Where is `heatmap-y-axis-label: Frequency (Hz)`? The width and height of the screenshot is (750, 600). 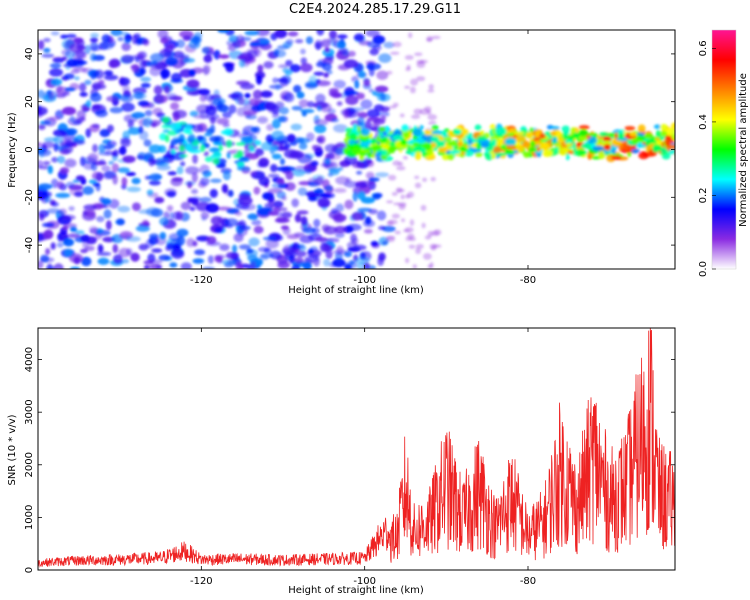
heatmap-y-axis-label: Frequency (Hz) is located at coordinates (12, 150).